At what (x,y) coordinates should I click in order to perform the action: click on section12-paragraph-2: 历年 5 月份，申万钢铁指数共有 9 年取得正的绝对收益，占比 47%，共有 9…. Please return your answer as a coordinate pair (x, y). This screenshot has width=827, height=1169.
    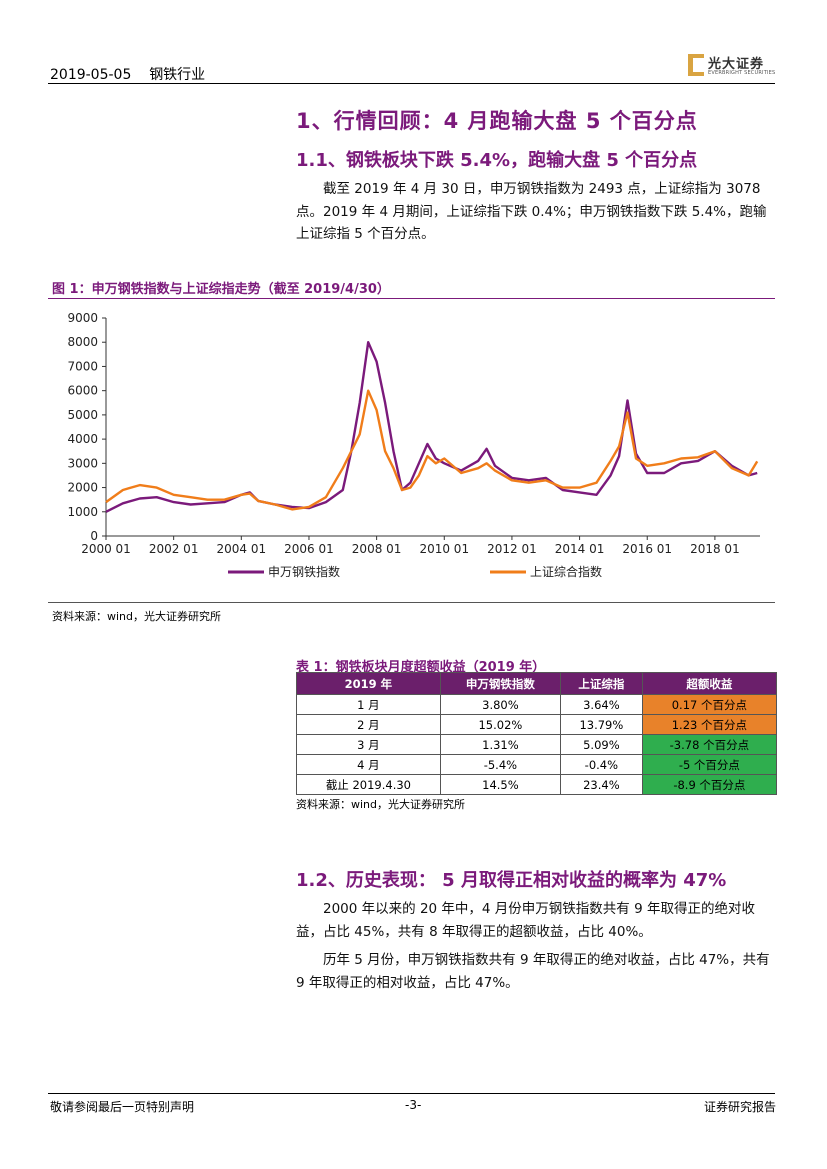
    Looking at the image, I should click on (533, 971).